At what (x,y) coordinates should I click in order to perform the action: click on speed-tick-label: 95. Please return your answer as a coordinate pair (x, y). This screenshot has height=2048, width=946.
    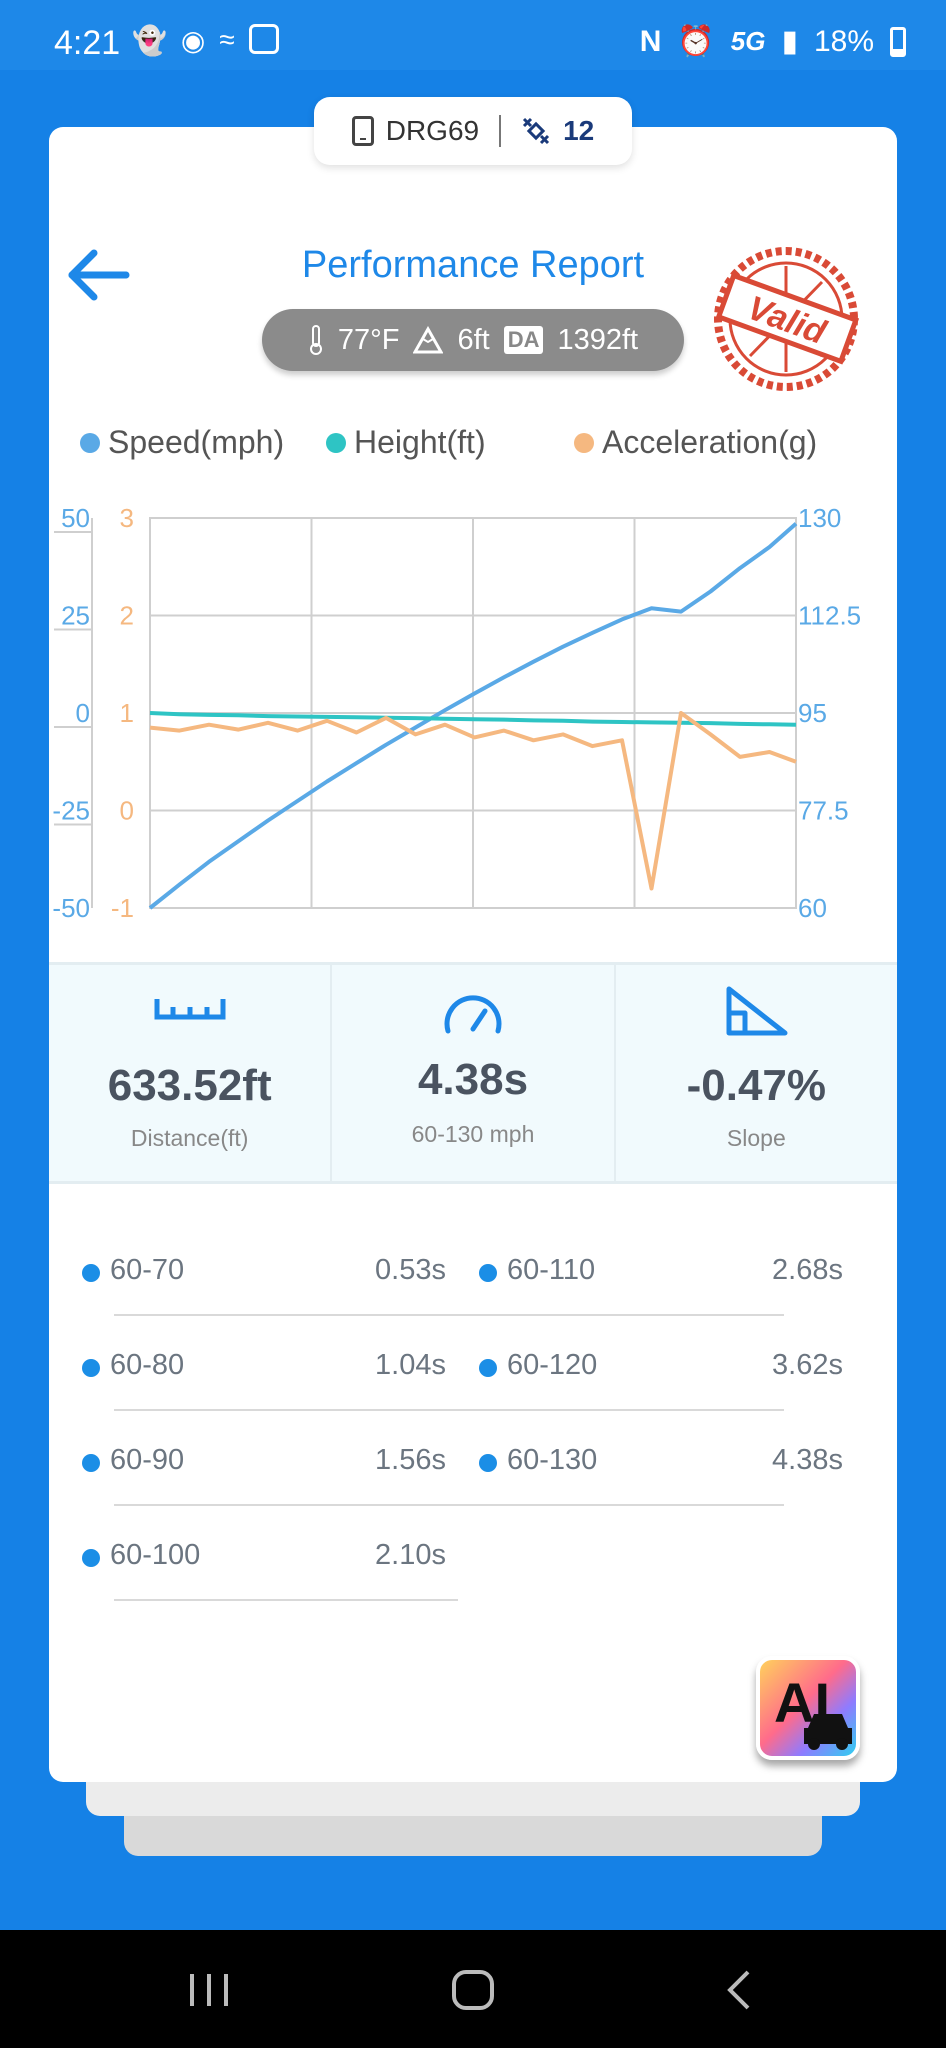
    Looking at the image, I should click on (812, 713).